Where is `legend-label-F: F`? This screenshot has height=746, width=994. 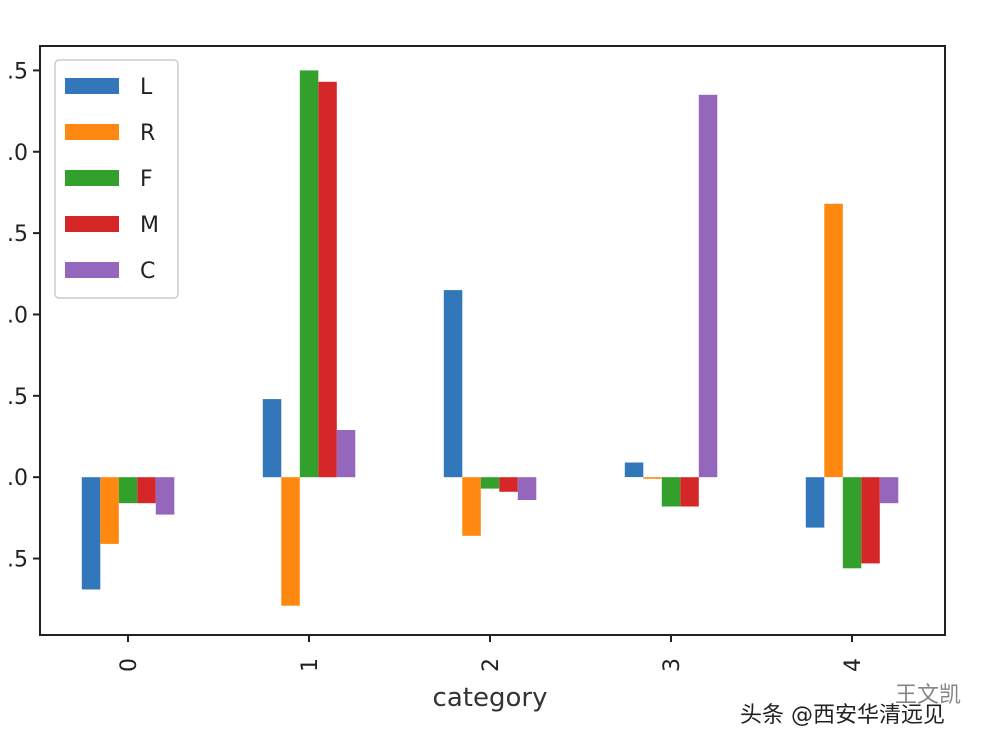
legend-label-F: F is located at coordinates (146, 179).